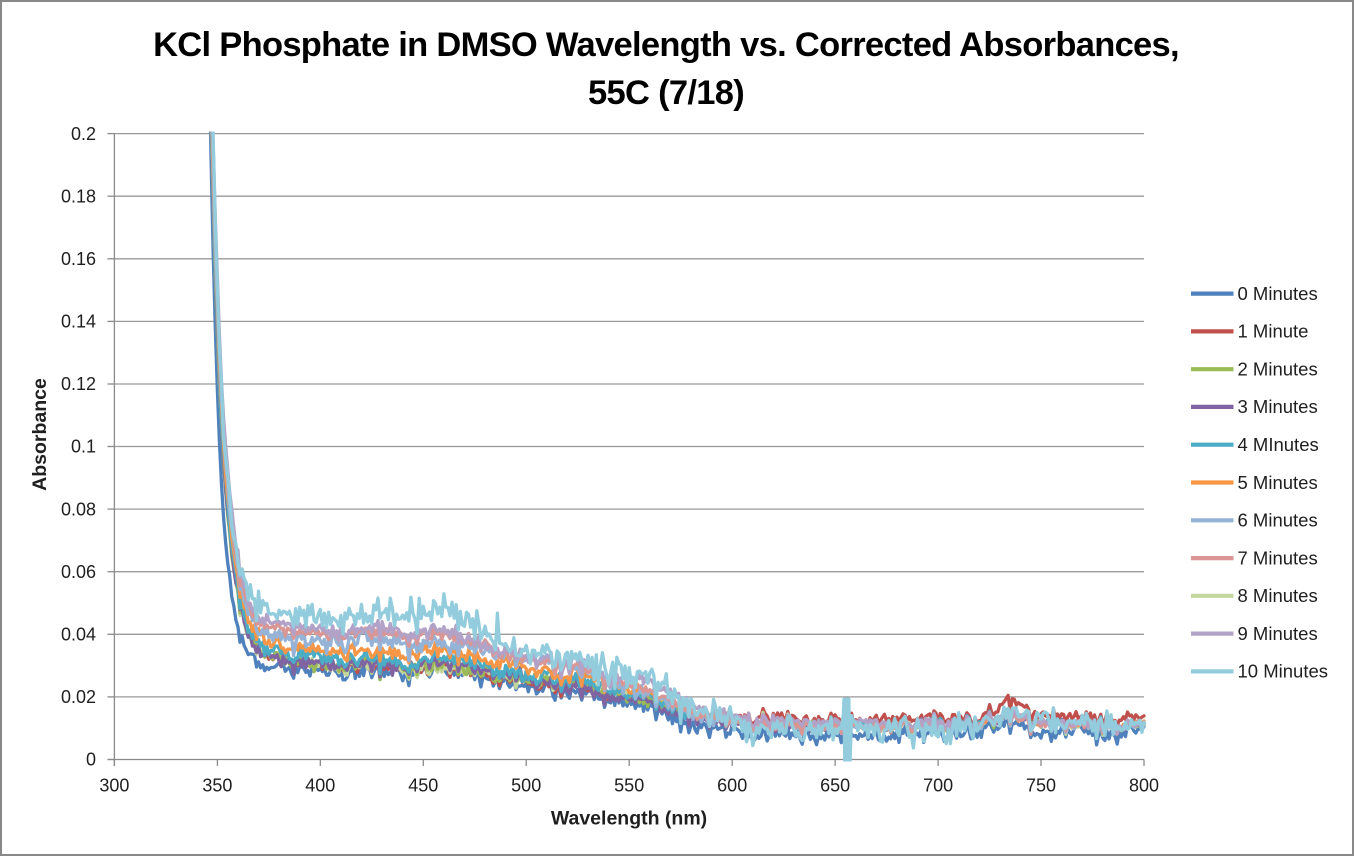 The height and width of the screenshot is (856, 1354). What do you see at coordinates (666, 93) in the screenshot?
I see `svg-text: 55C (7/18)` at bounding box center [666, 93].